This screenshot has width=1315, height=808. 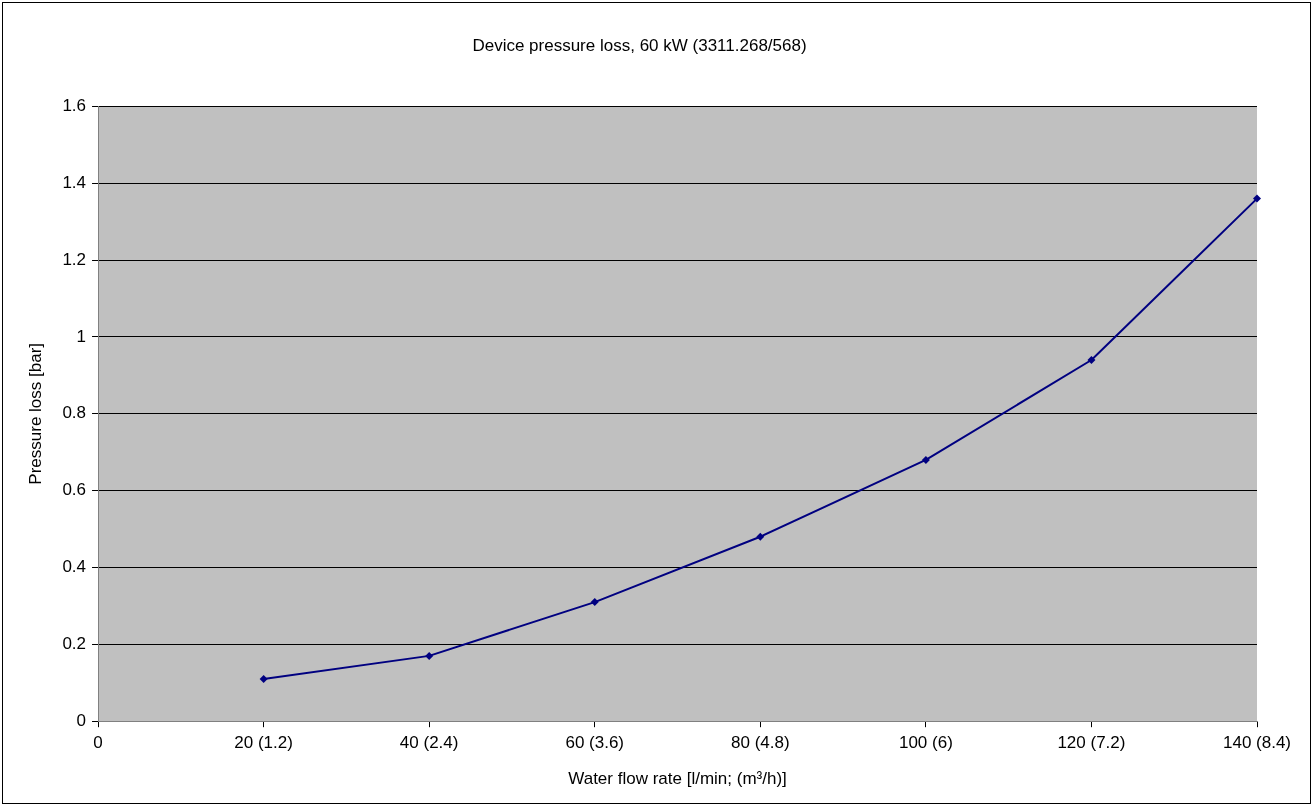 I want to click on y-tick-label: 1.2, so click(x=74, y=259).